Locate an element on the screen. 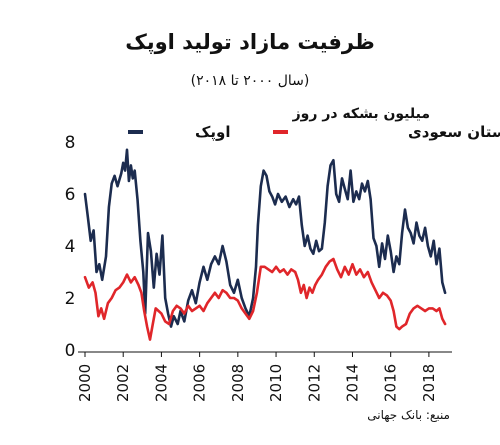  x-tick-label: 2014 is located at coordinates (352, 383).